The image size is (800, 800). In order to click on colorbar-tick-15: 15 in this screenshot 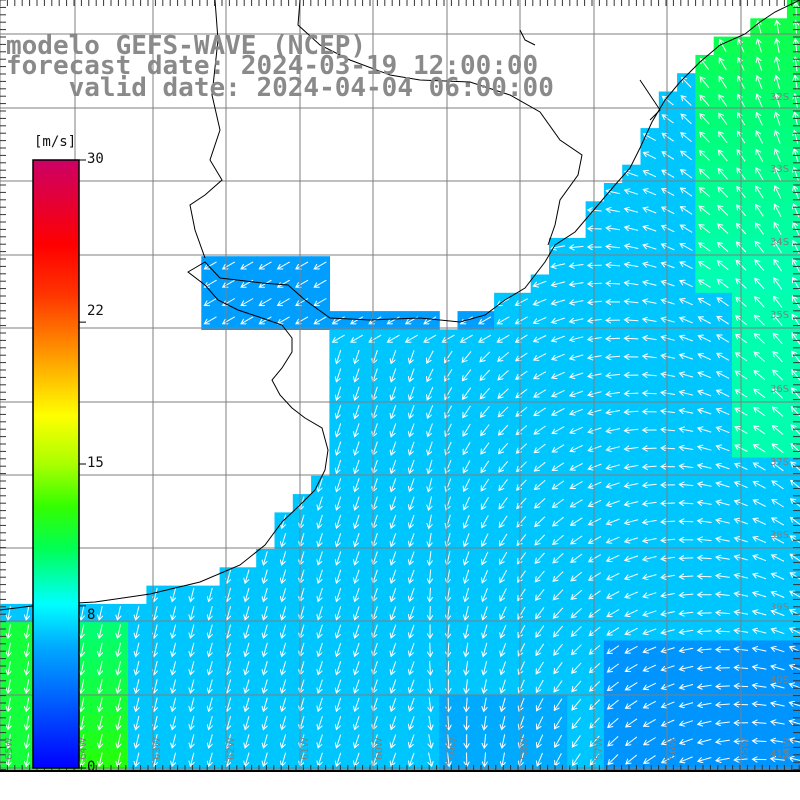, I will do `click(95, 463)`.